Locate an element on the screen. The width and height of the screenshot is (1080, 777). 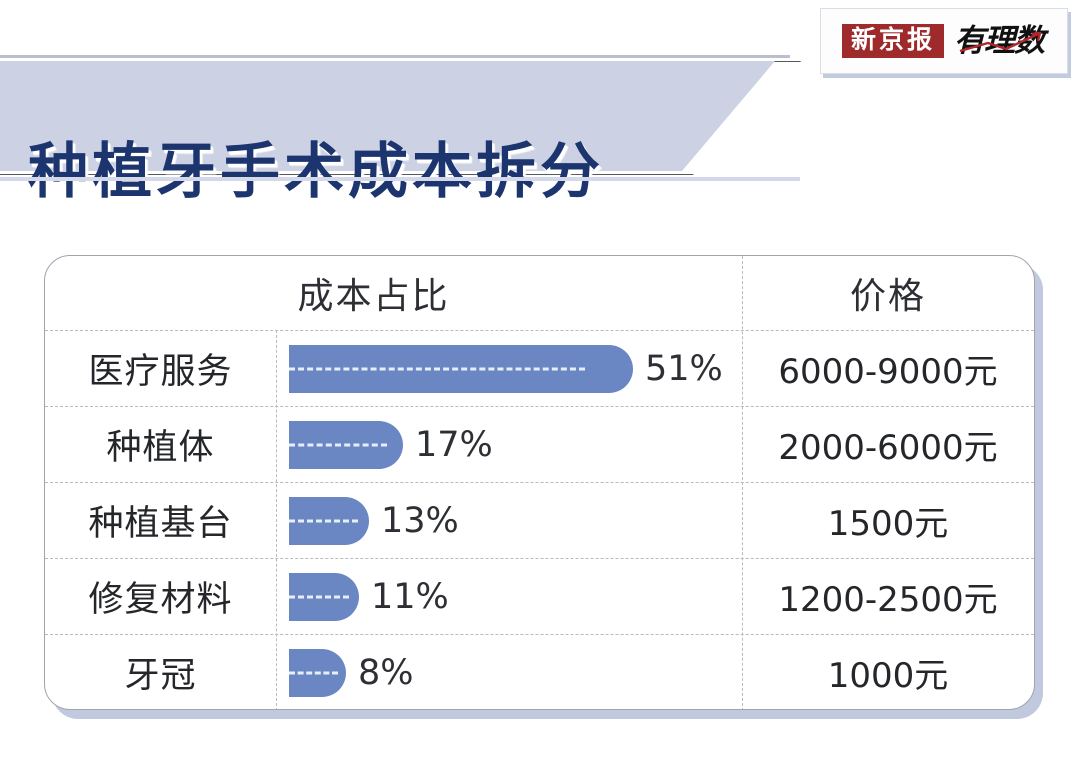
bar-value-label: 11% is located at coordinates (410, 596).